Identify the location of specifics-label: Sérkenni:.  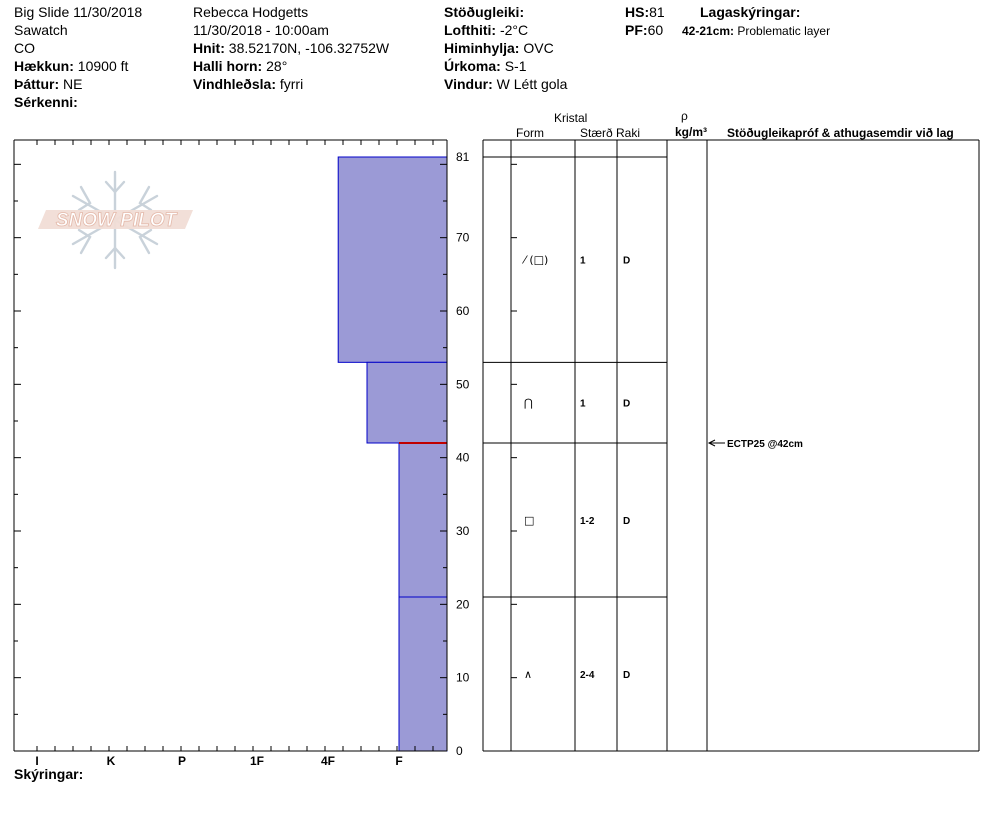
(46, 102).